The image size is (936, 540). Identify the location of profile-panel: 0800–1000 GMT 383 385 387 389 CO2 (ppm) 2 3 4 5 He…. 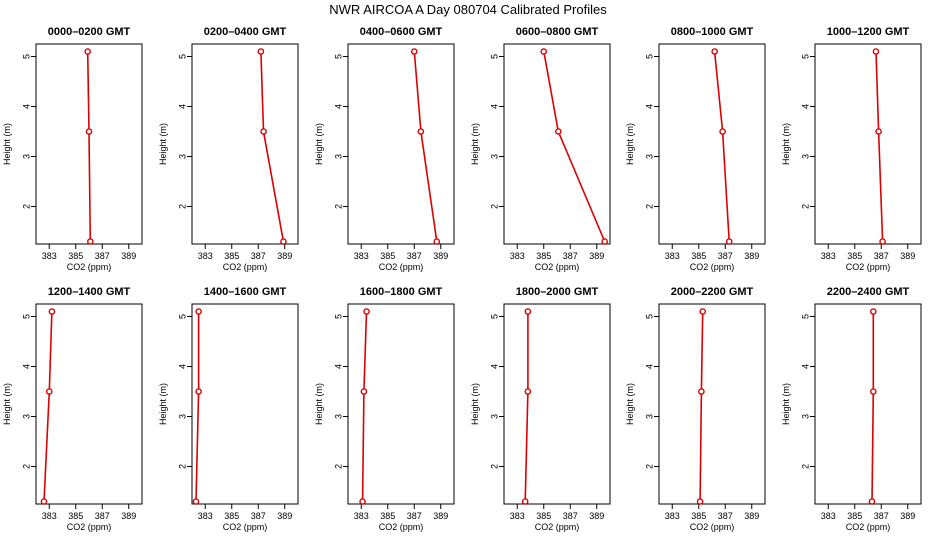
(695, 149).